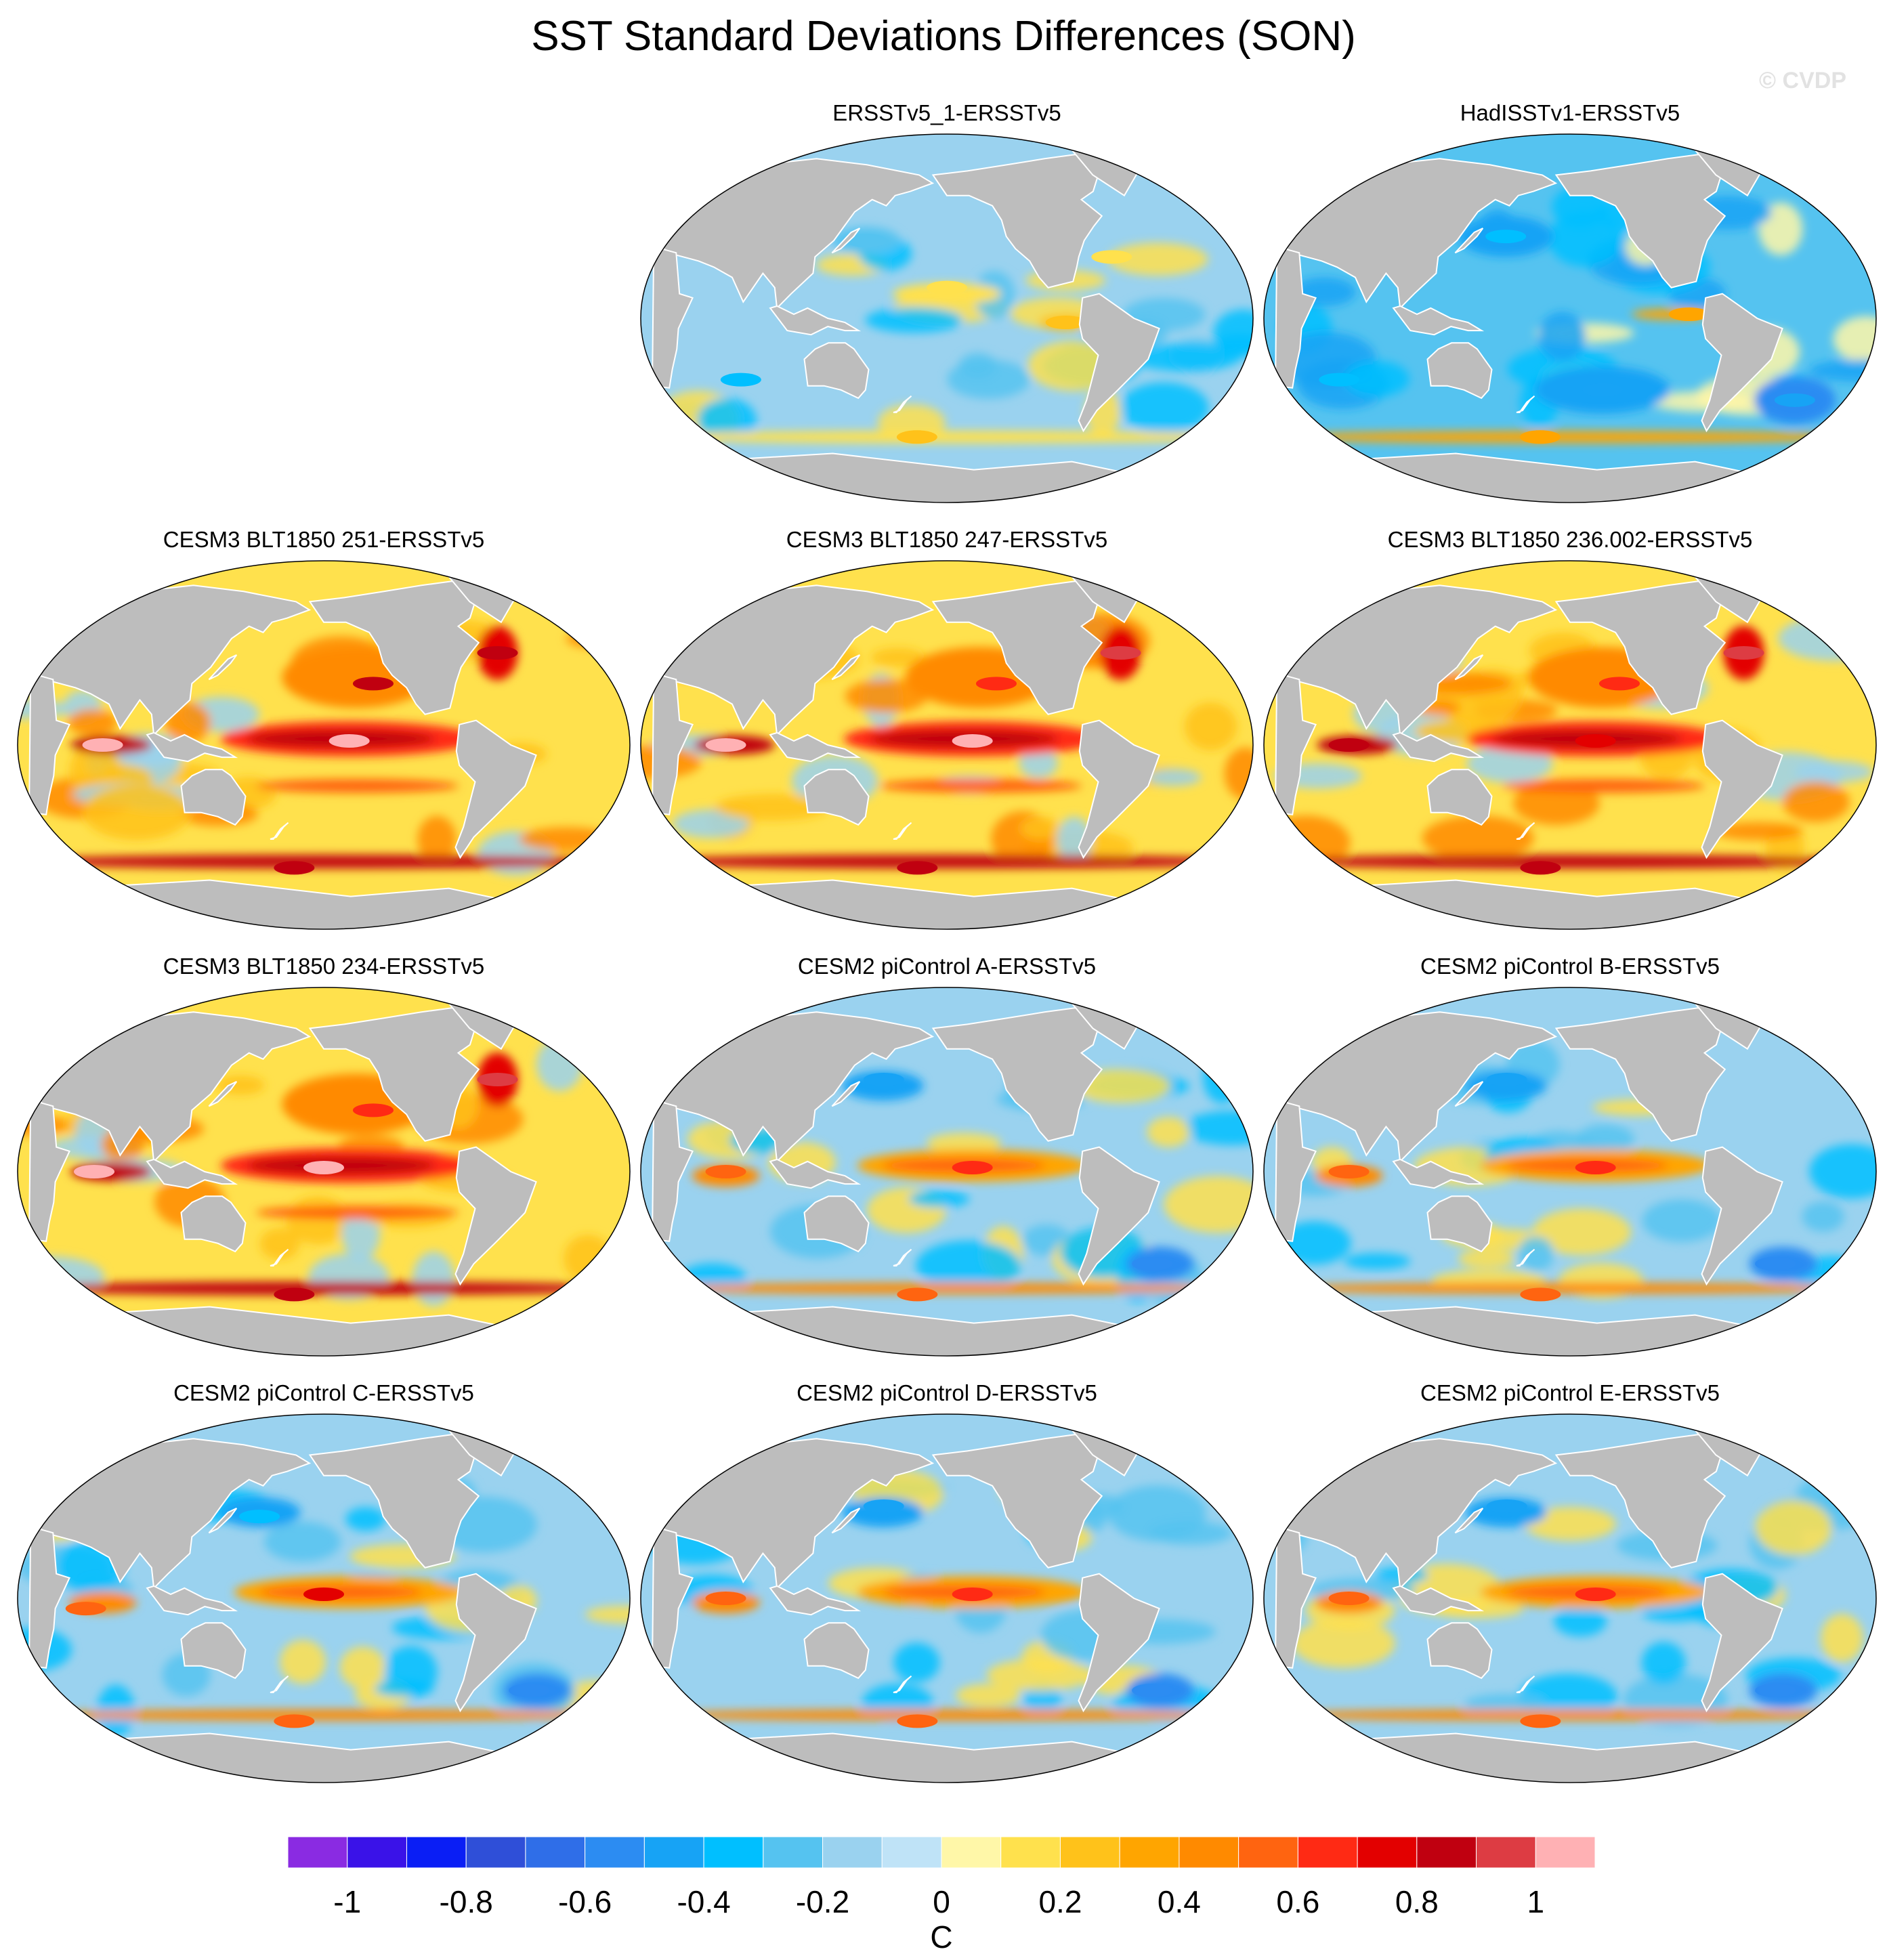 The height and width of the screenshot is (1960, 1887). I want to click on map-panel-cesm2-a: CESM2 piControl A-ERSSTv5, so click(947, 1157).